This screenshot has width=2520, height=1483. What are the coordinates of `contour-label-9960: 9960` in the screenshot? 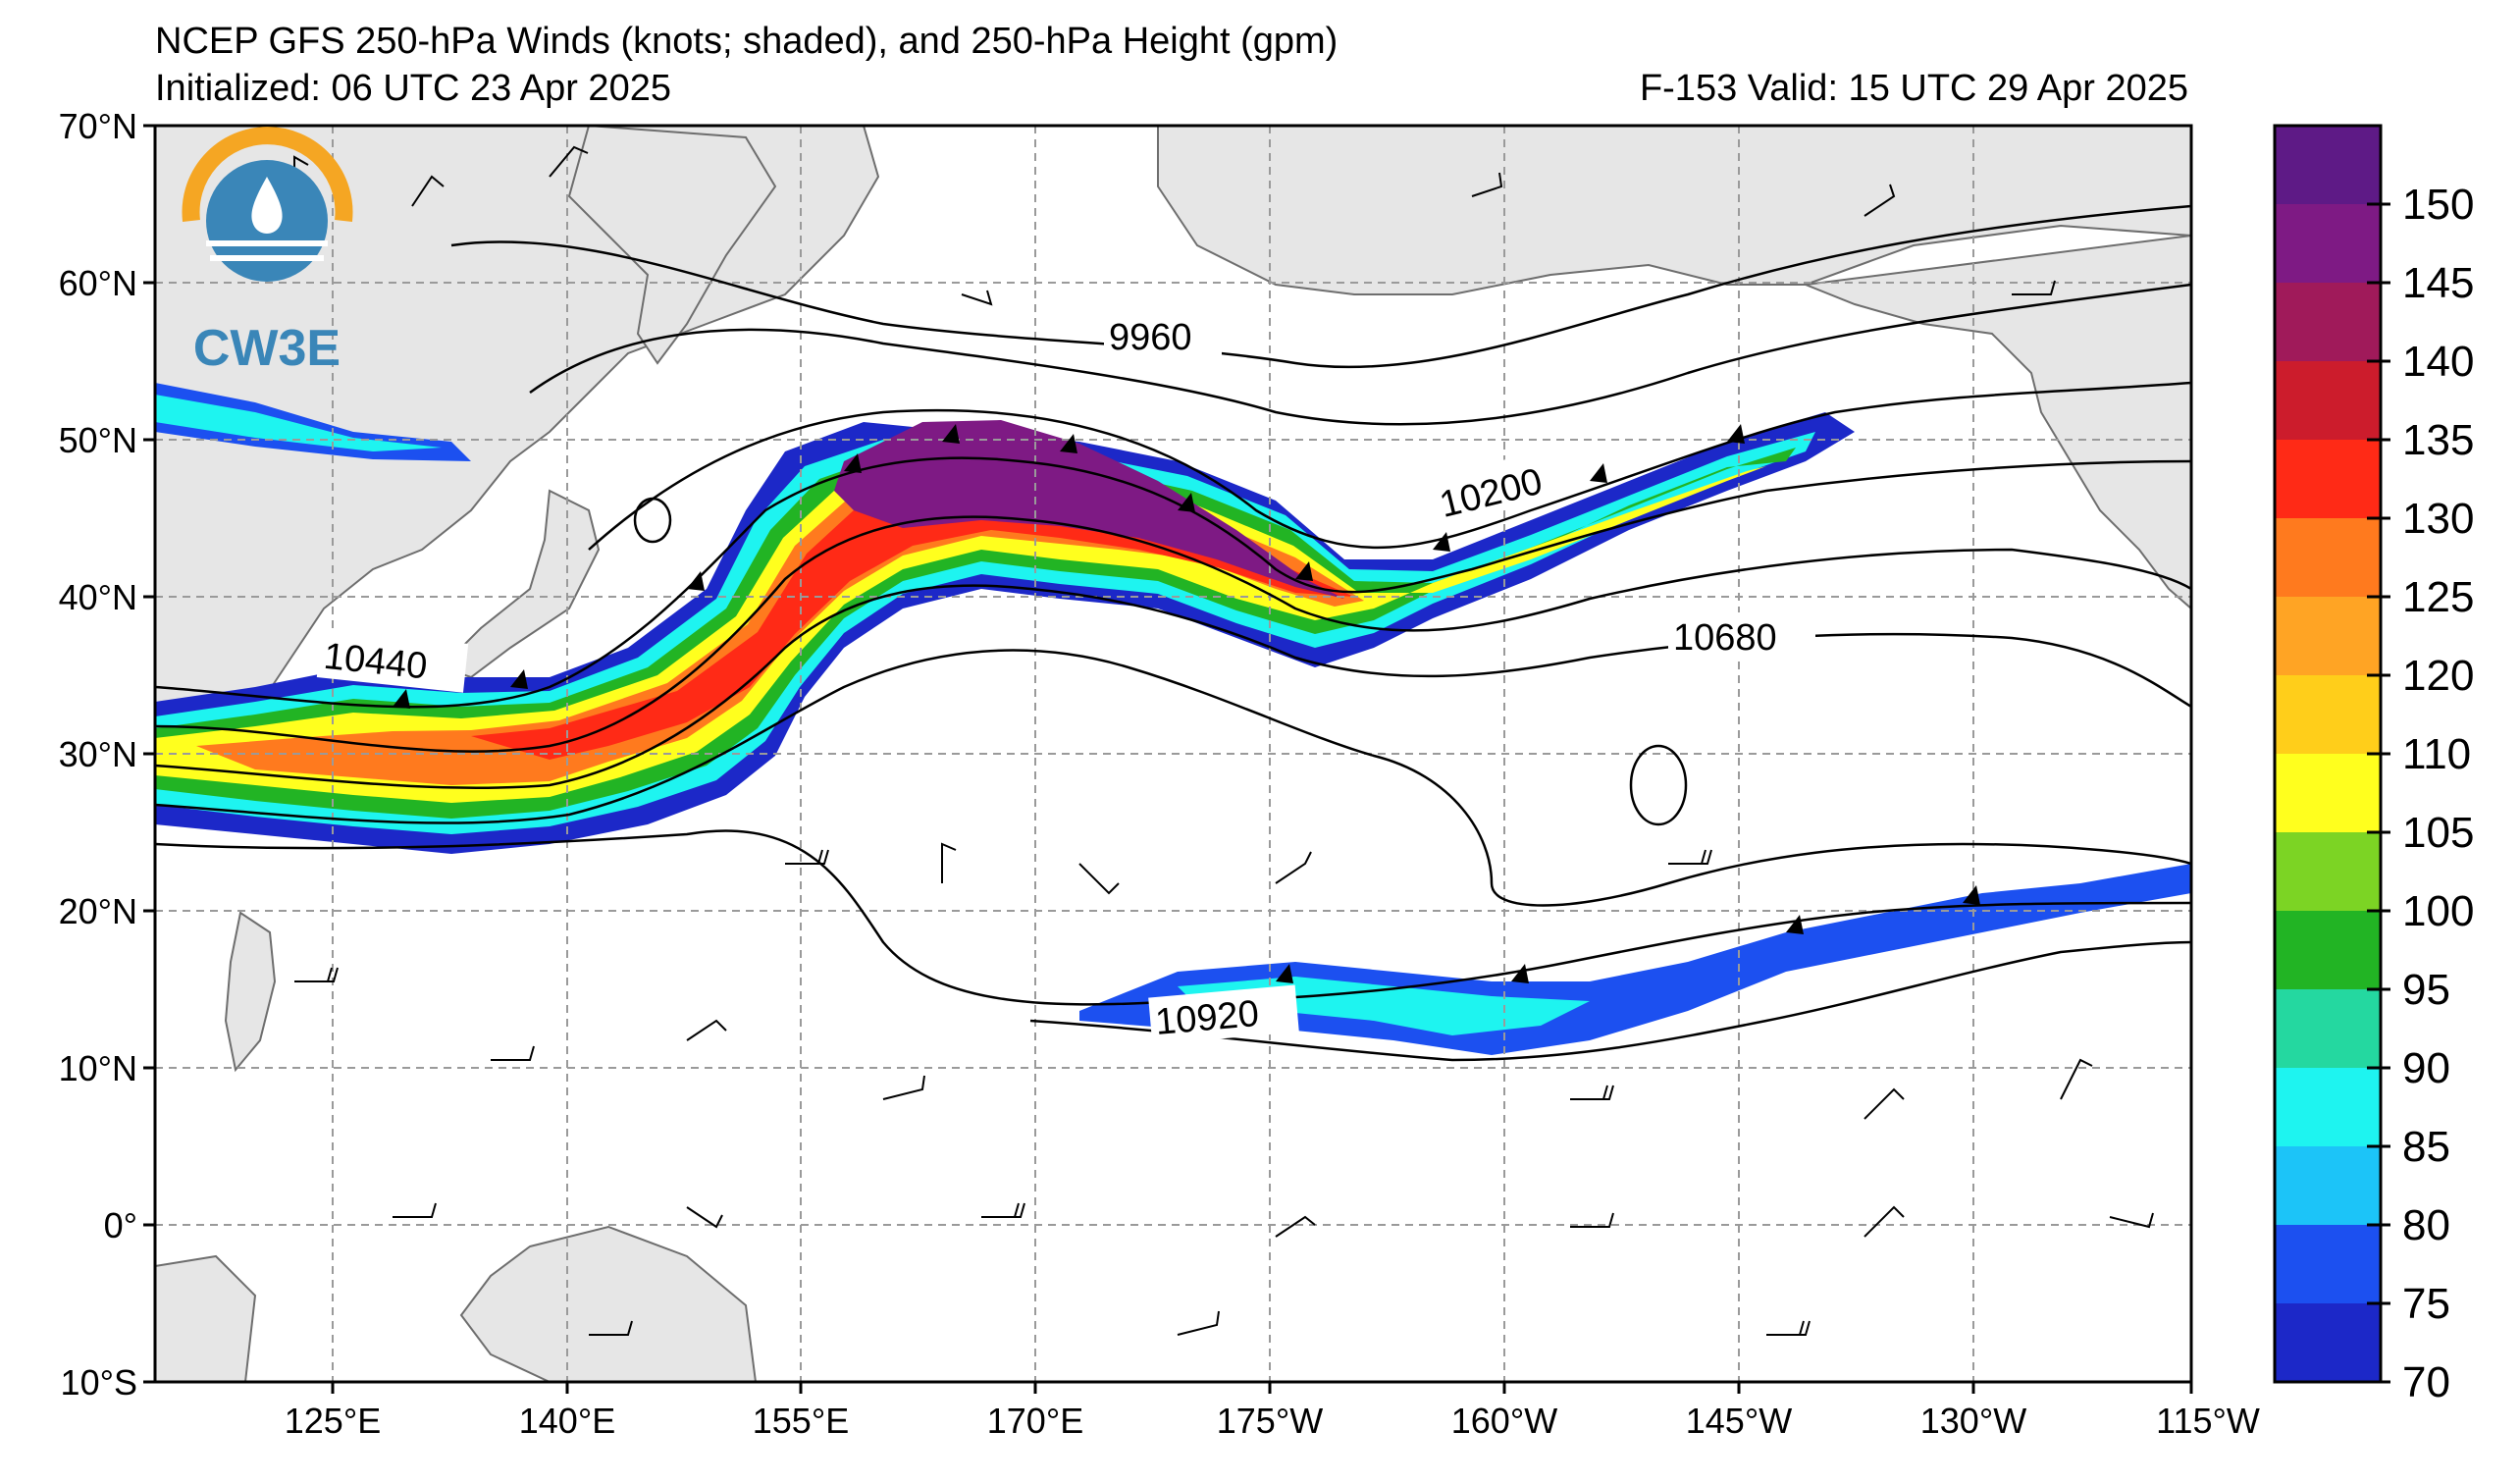 It's located at (1150, 338).